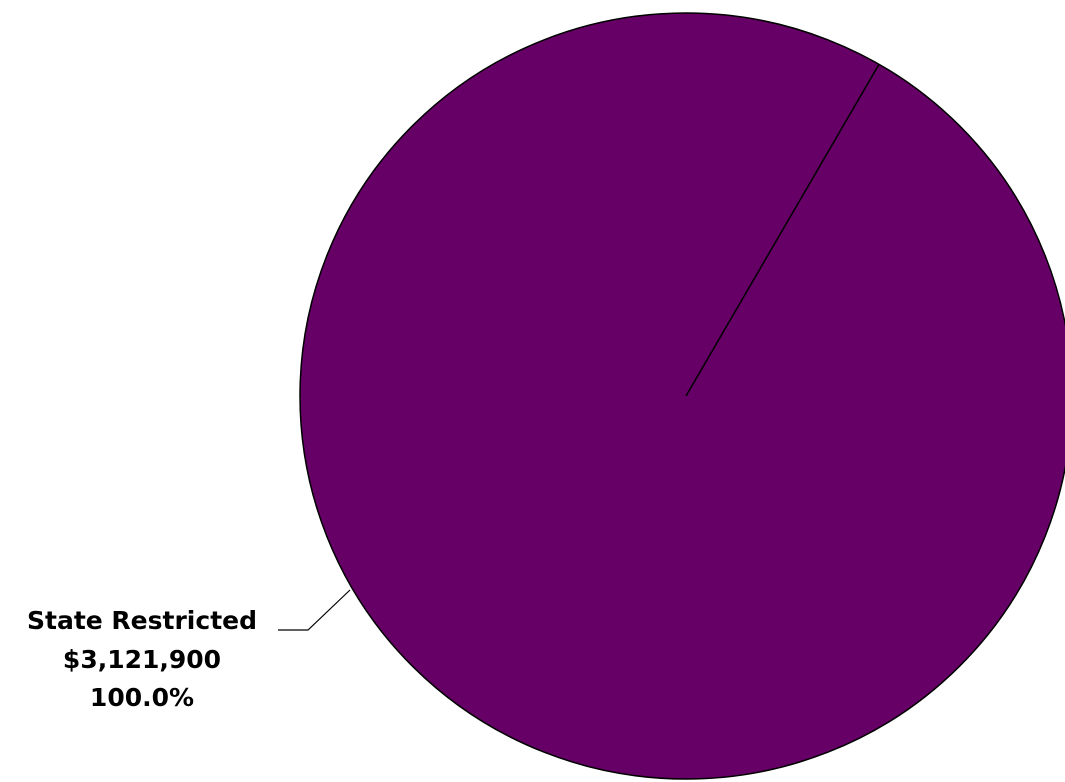 The height and width of the screenshot is (782, 1065). Describe the element at coordinates (142, 659) in the screenshot. I see `slice-label-value: $3,121,900` at that location.